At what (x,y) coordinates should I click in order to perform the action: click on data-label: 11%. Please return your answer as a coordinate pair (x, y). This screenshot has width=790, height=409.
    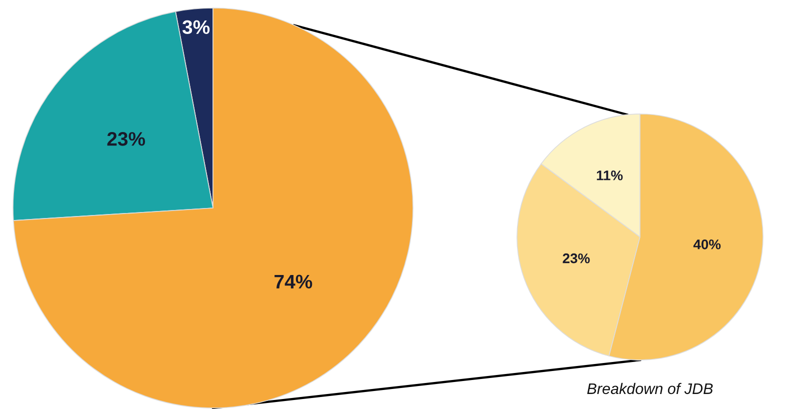
    Looking at the image, I should click on (609, 175).